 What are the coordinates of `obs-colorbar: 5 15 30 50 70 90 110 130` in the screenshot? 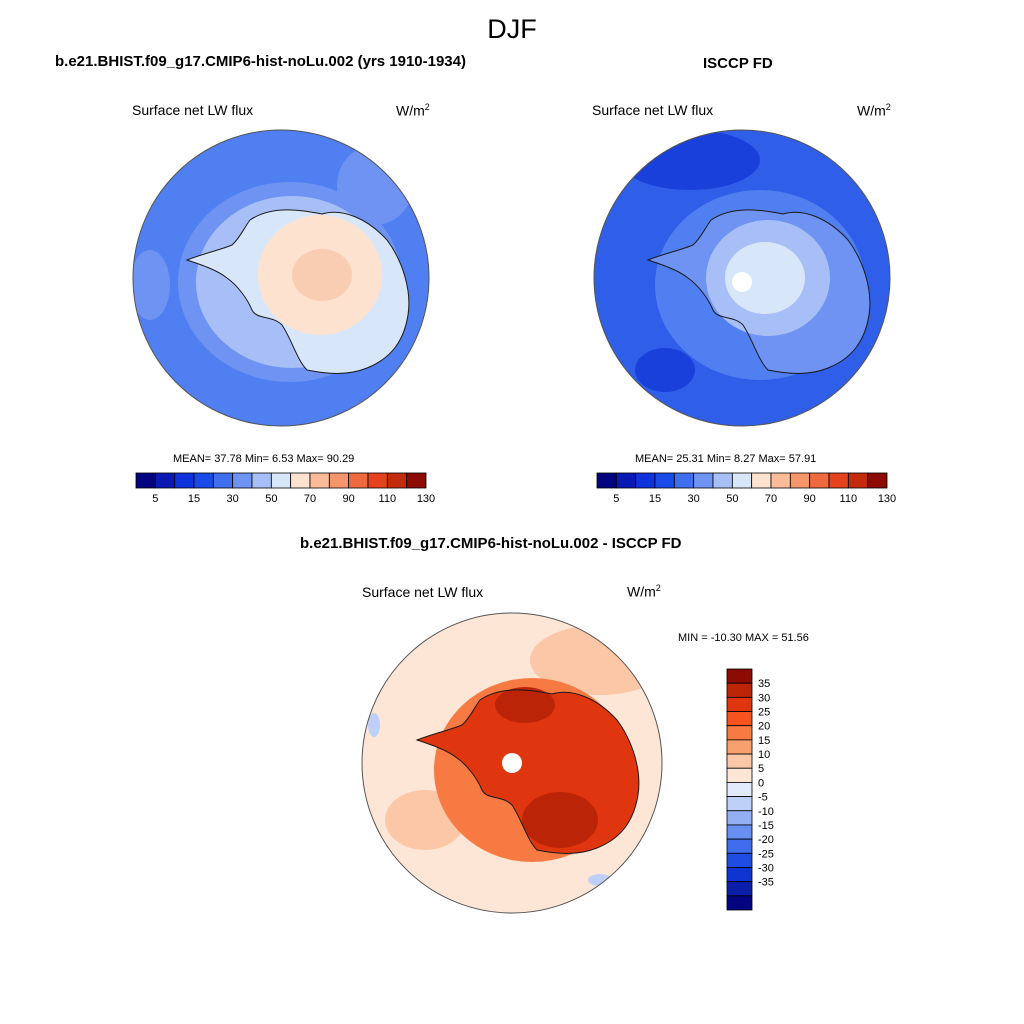 It's located at (746, 488).